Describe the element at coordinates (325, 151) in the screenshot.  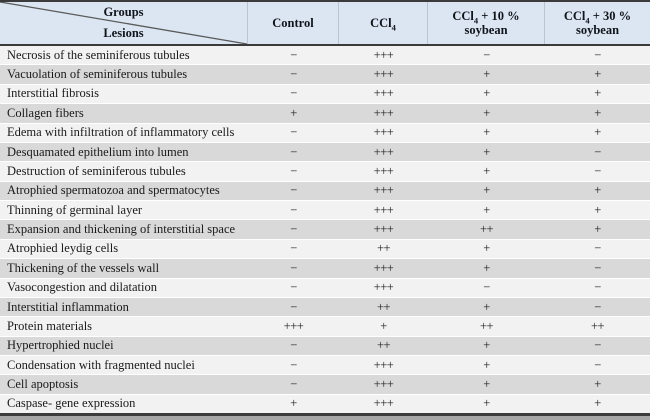
I see `table-row: Desquamated epithelium into lumen − +++ + −` at that location.